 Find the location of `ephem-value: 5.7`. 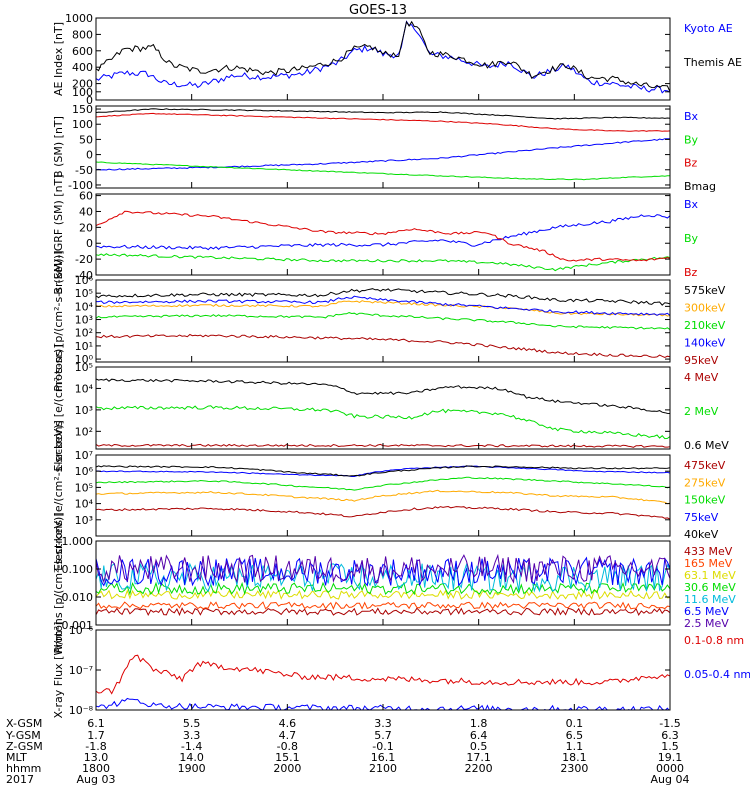

ephem-value: 5.7 is located at coordinates (383, 735).